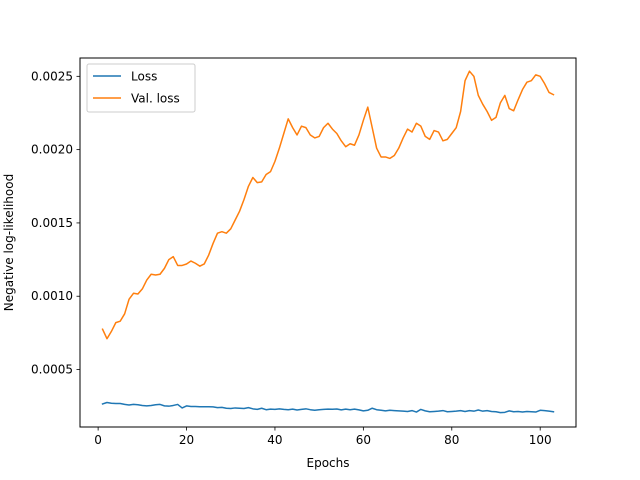 This screenshot has width=640, height=480. I want to click on legend-label-loss: Loss, so click(144, 77).